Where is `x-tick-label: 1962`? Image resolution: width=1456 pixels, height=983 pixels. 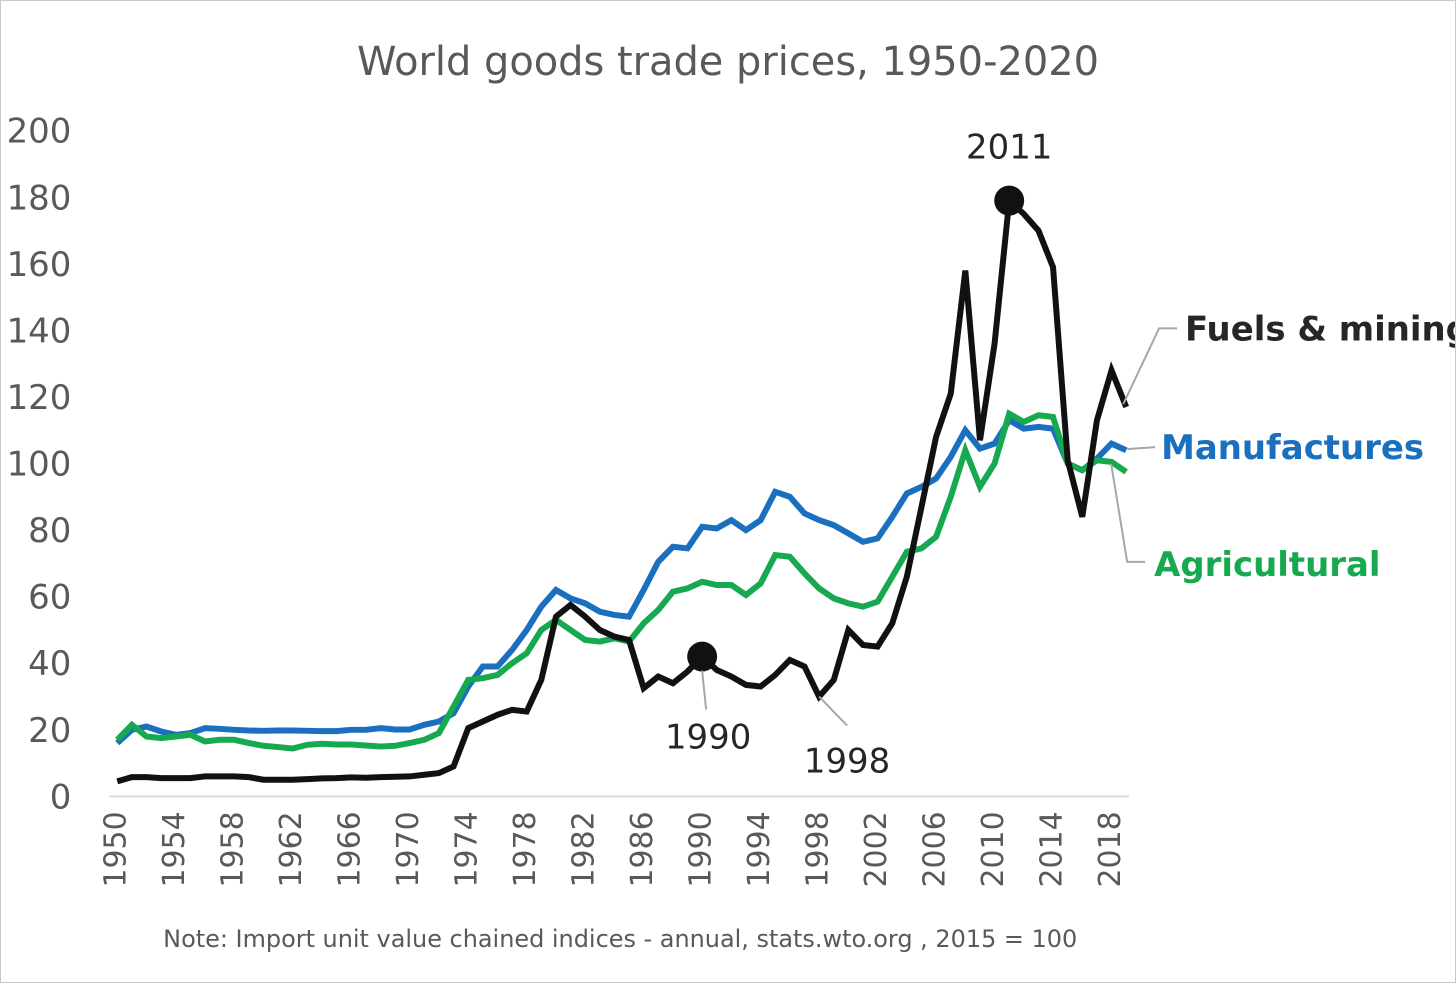 x-tick-label: 1962 is located at coordinates (291, 849).